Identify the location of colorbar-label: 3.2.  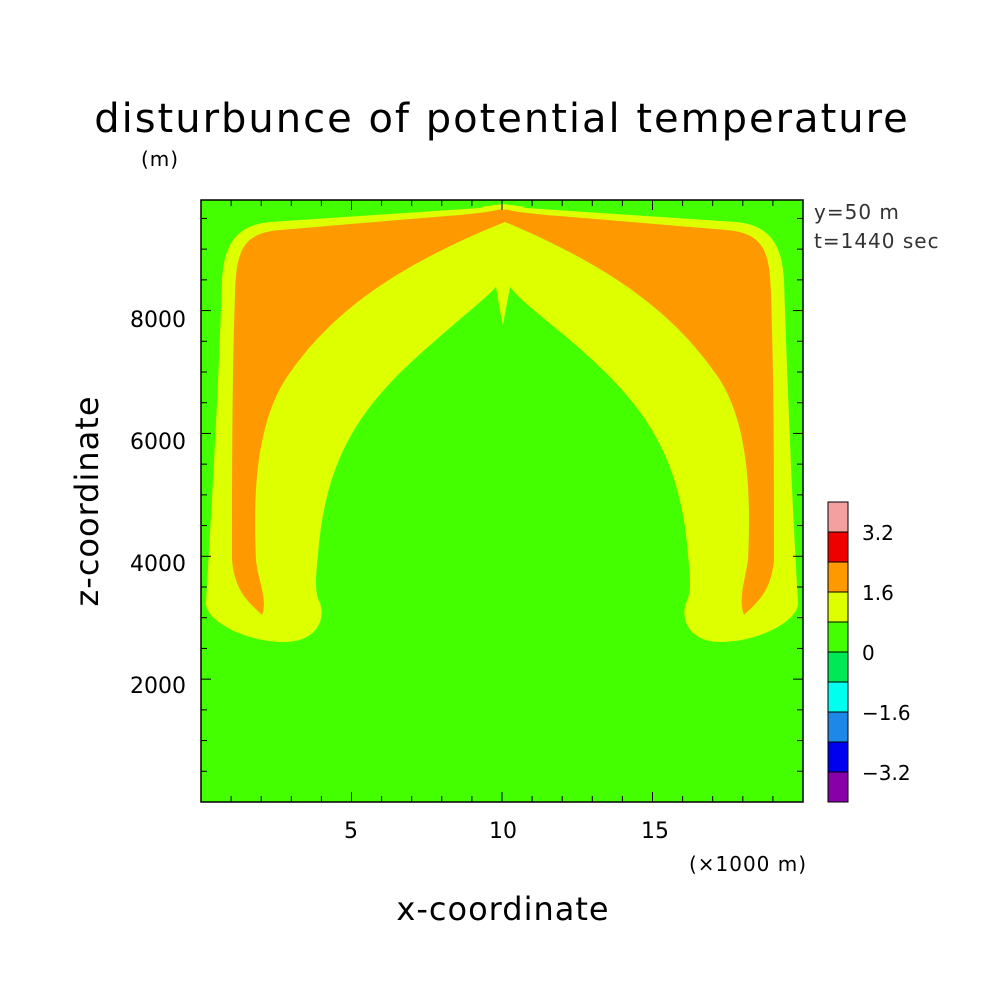
(878, 533).